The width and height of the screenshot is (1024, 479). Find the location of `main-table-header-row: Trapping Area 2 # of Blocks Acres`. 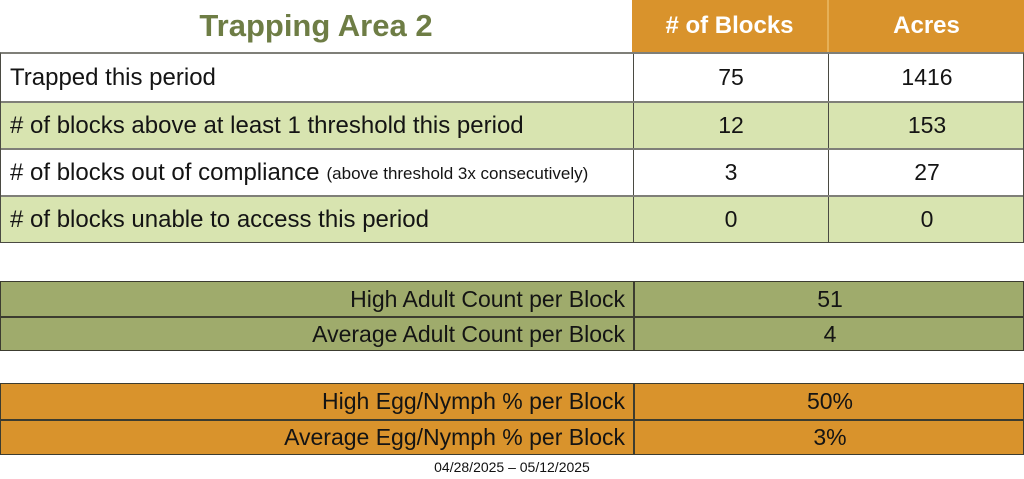

main-table-header-row: Trapping Area 2 # of Blocks Acres is located at coordinates (512, 26).